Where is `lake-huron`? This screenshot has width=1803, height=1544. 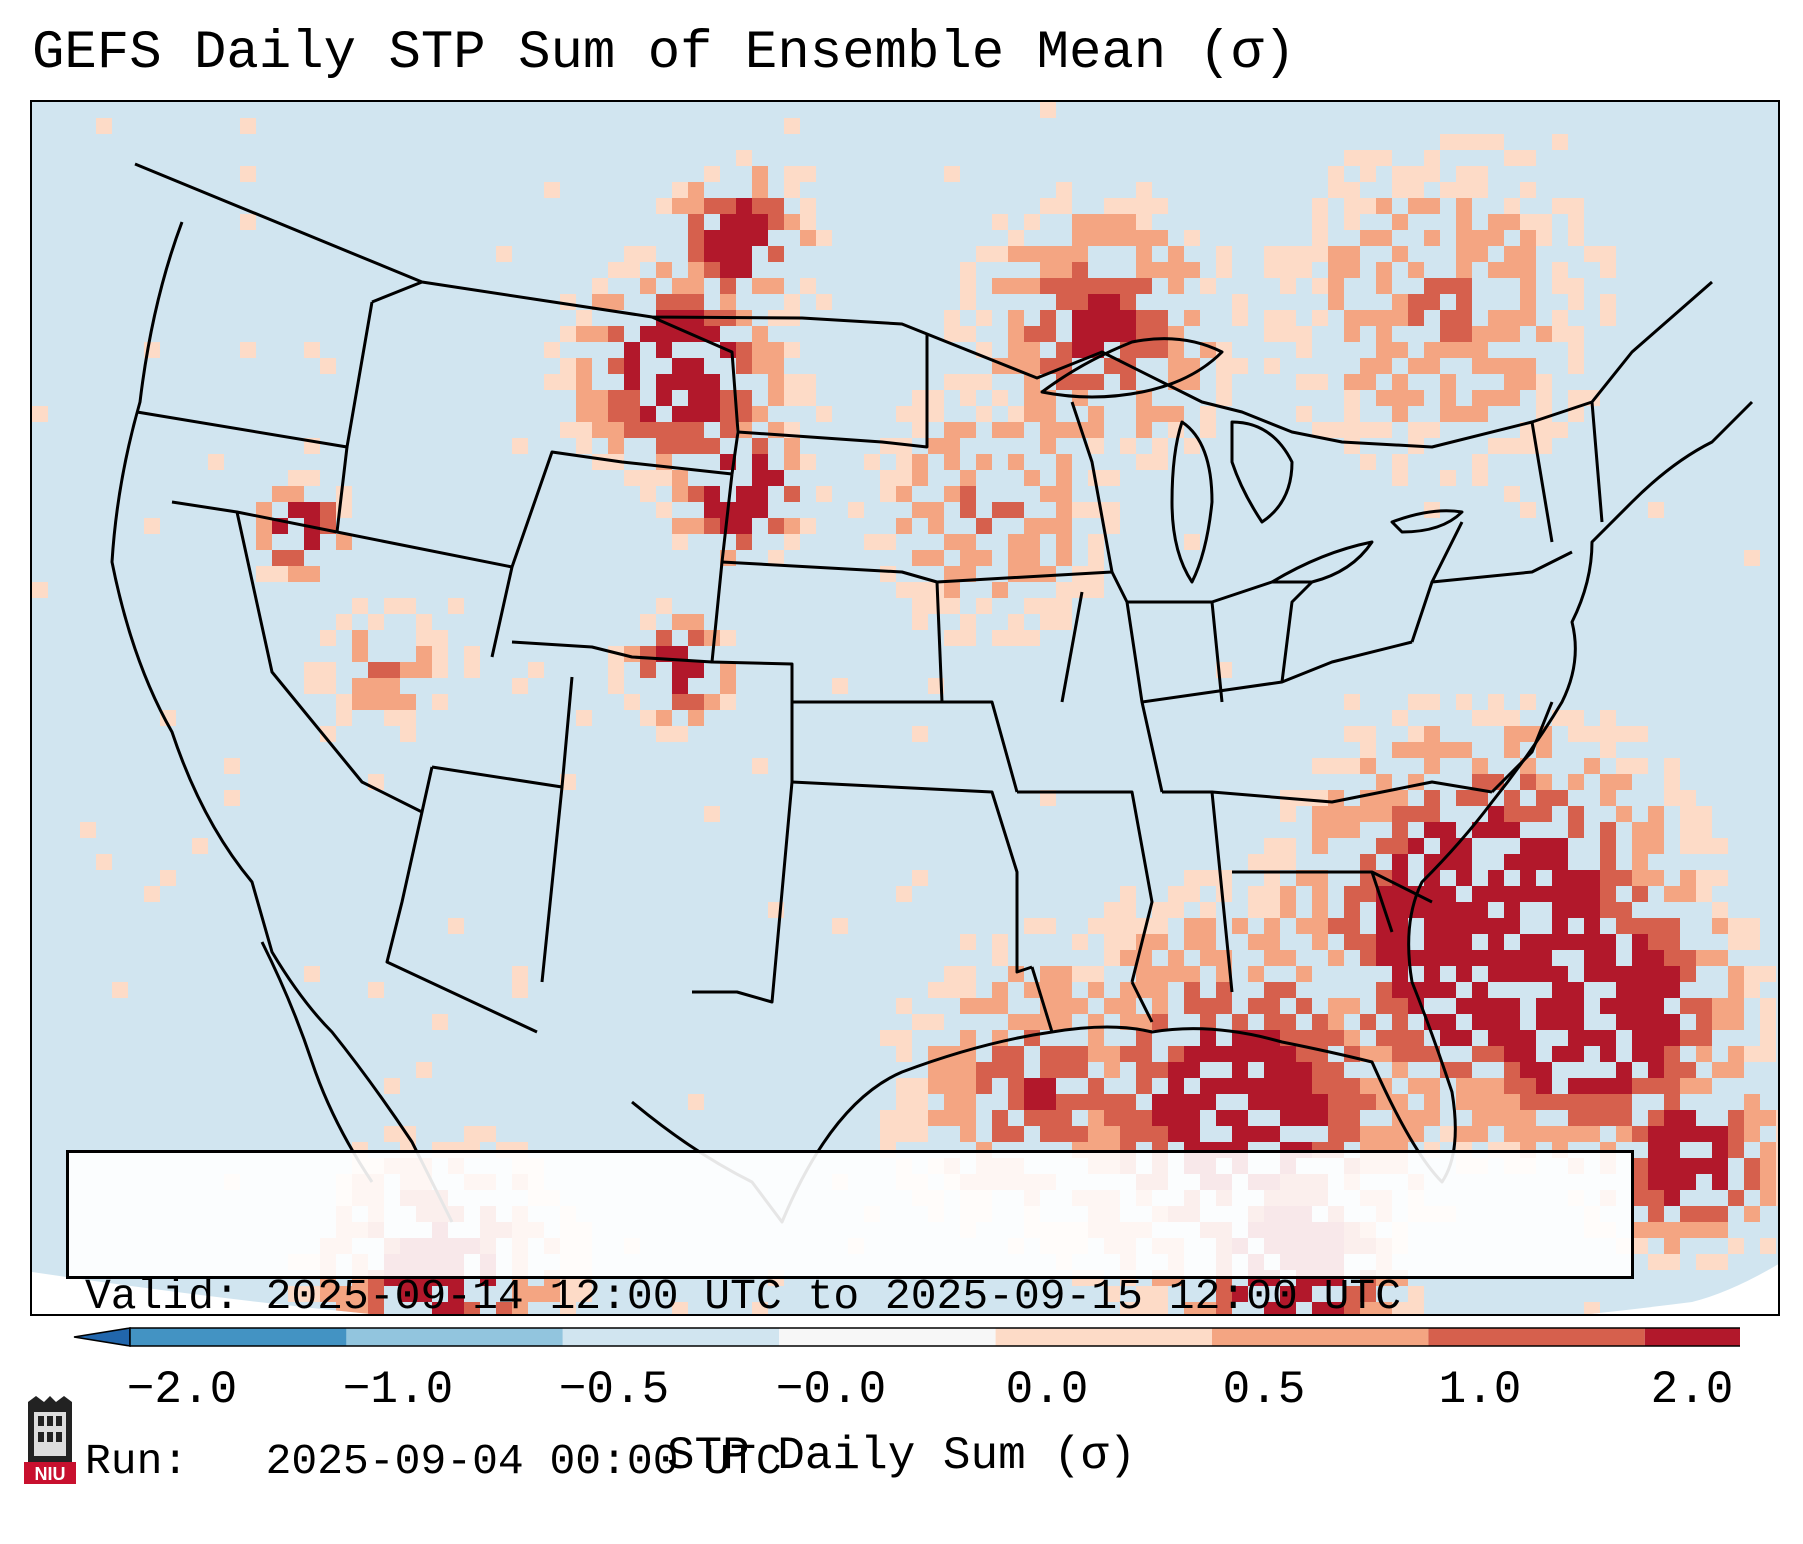
lake-huron is located at coordinates (1262, 472).